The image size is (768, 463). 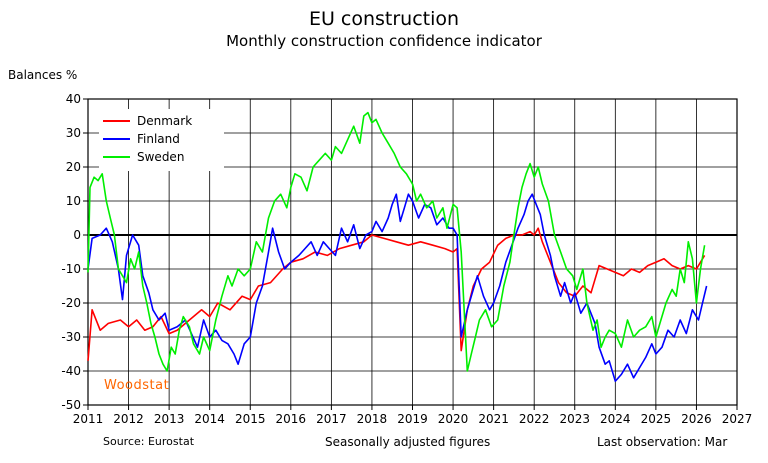 I want to click on x-tick-label: 2016, so click(x=291, y=419).